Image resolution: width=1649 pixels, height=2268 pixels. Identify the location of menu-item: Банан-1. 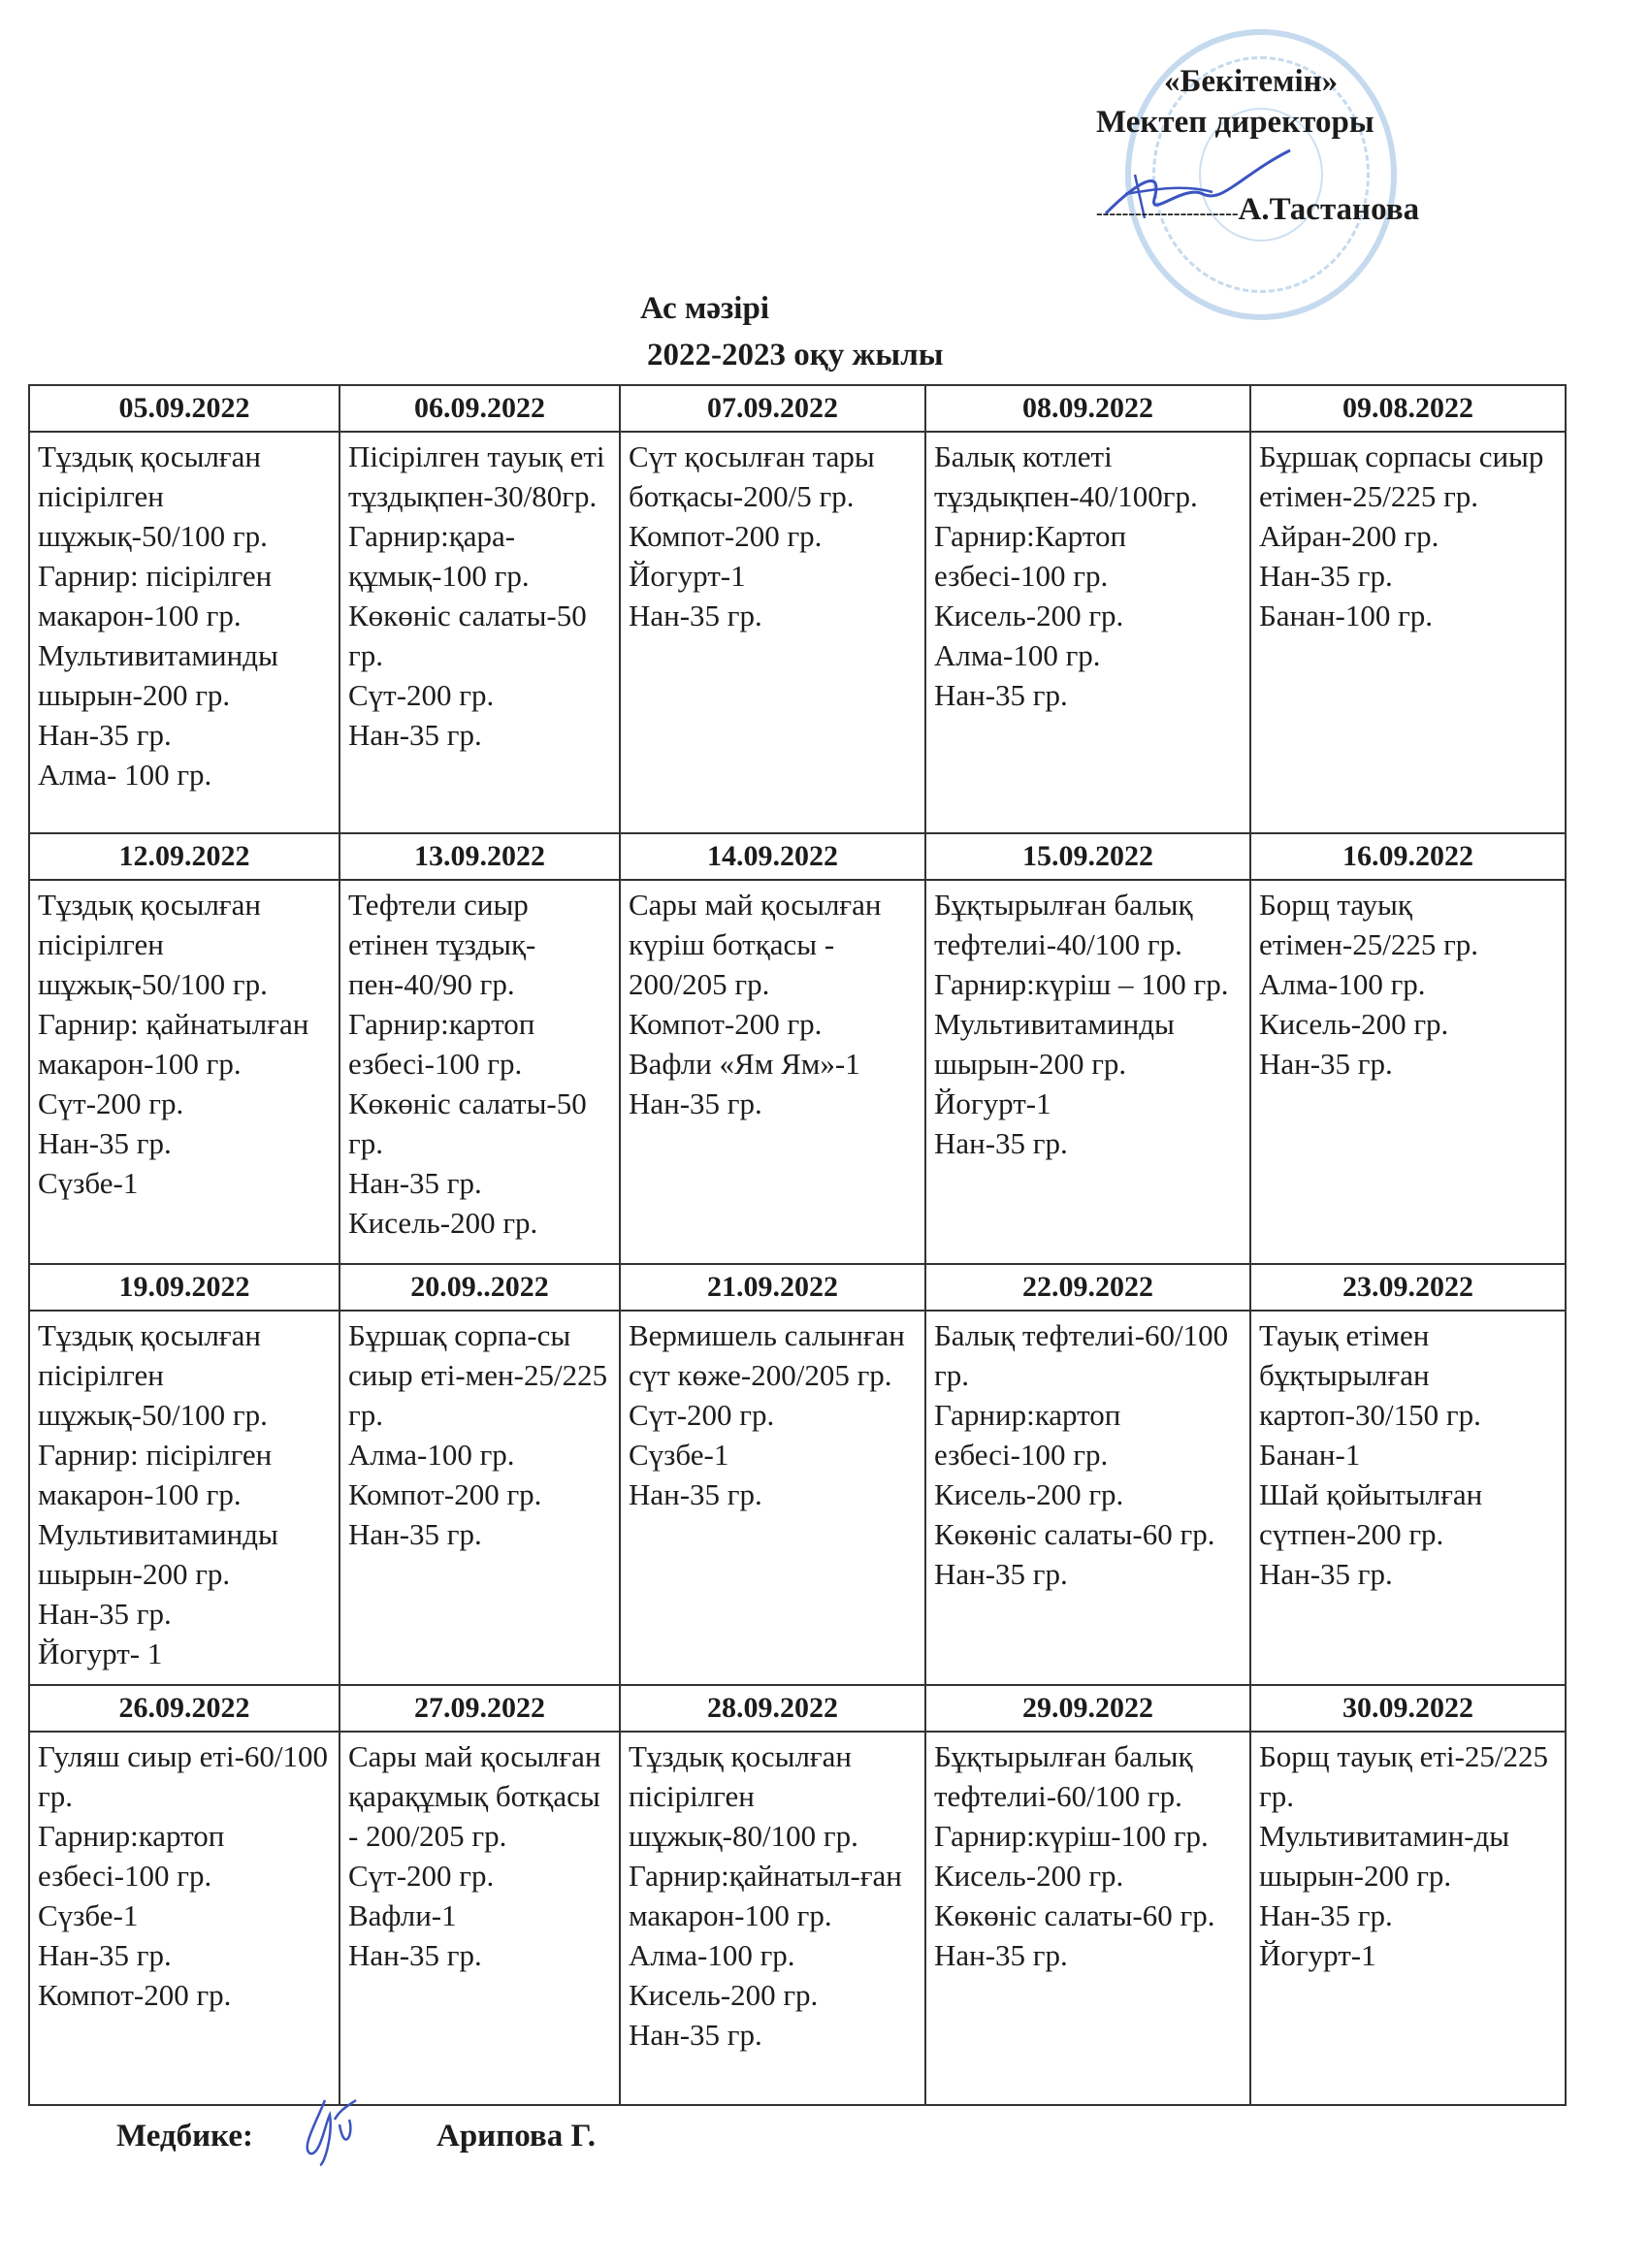
(1310, 1455).